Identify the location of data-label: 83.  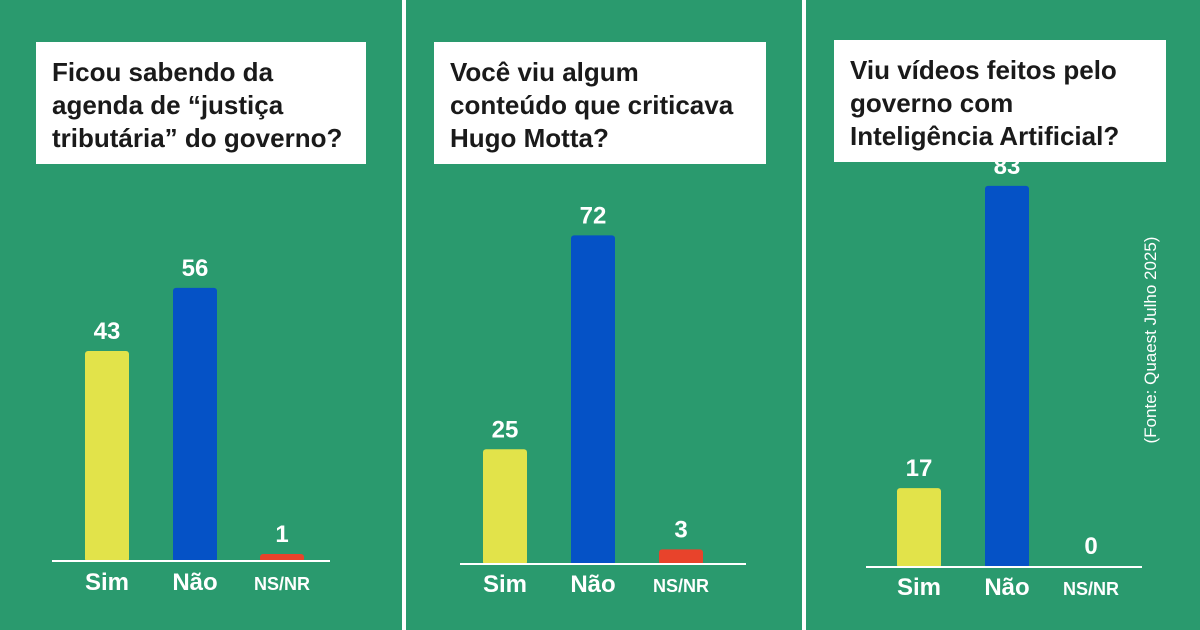
(1007, 166).